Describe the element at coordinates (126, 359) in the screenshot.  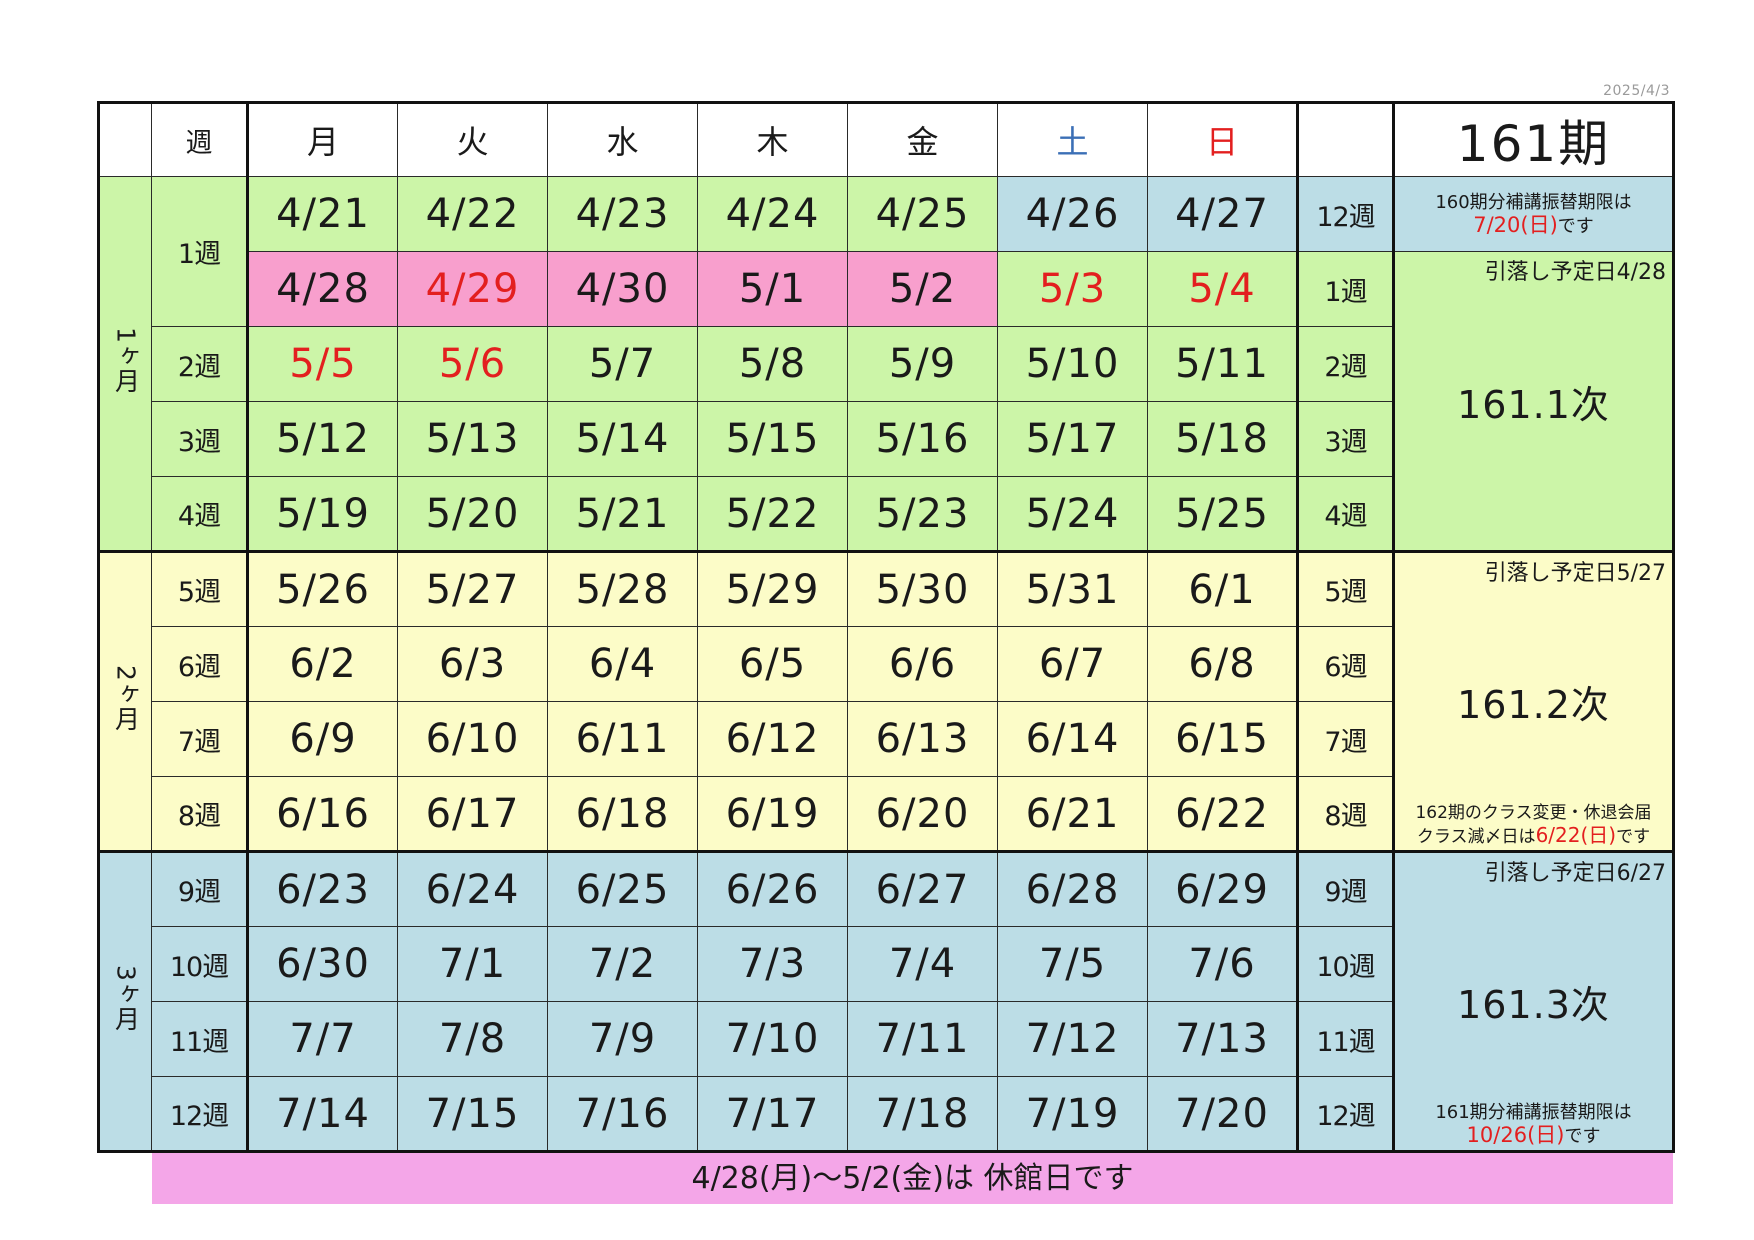
I see `month-1-text: 1ヶ月` at that location.